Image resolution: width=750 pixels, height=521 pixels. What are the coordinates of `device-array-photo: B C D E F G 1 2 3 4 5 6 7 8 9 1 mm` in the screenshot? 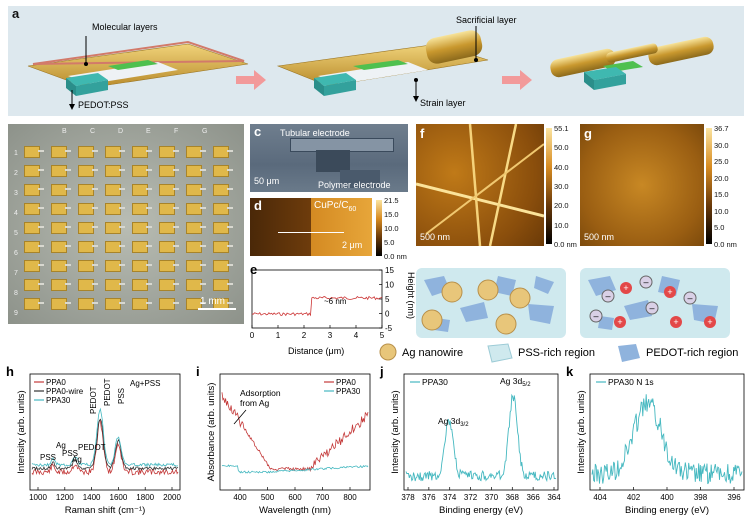 It's located at (126, 224).